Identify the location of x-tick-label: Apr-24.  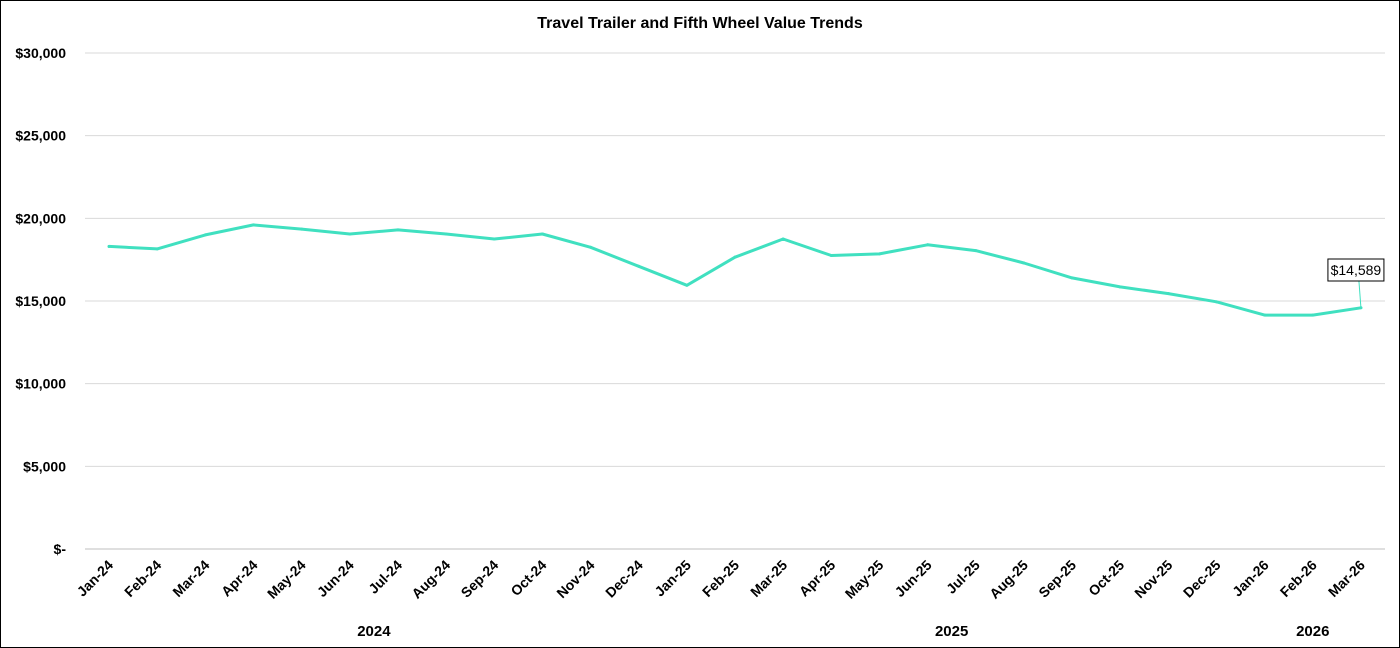
(239, 578).